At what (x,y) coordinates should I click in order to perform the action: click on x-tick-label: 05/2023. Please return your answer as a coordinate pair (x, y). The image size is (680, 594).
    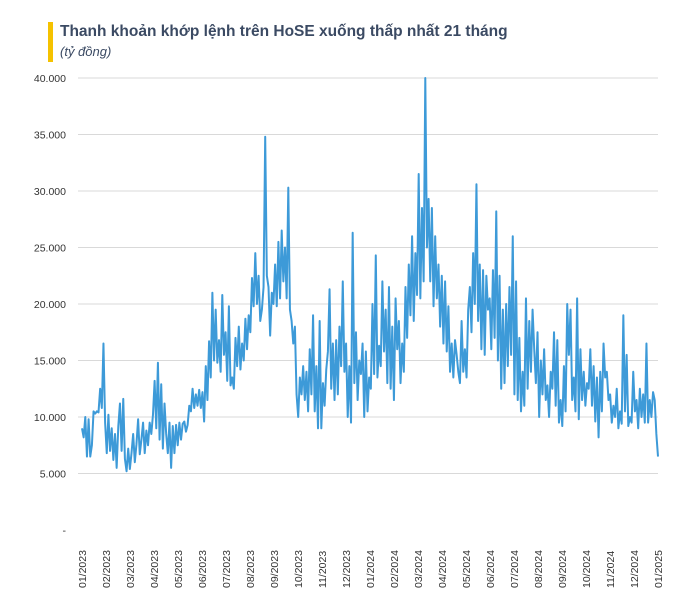
    Looking at the image, I should click on (179, 569).